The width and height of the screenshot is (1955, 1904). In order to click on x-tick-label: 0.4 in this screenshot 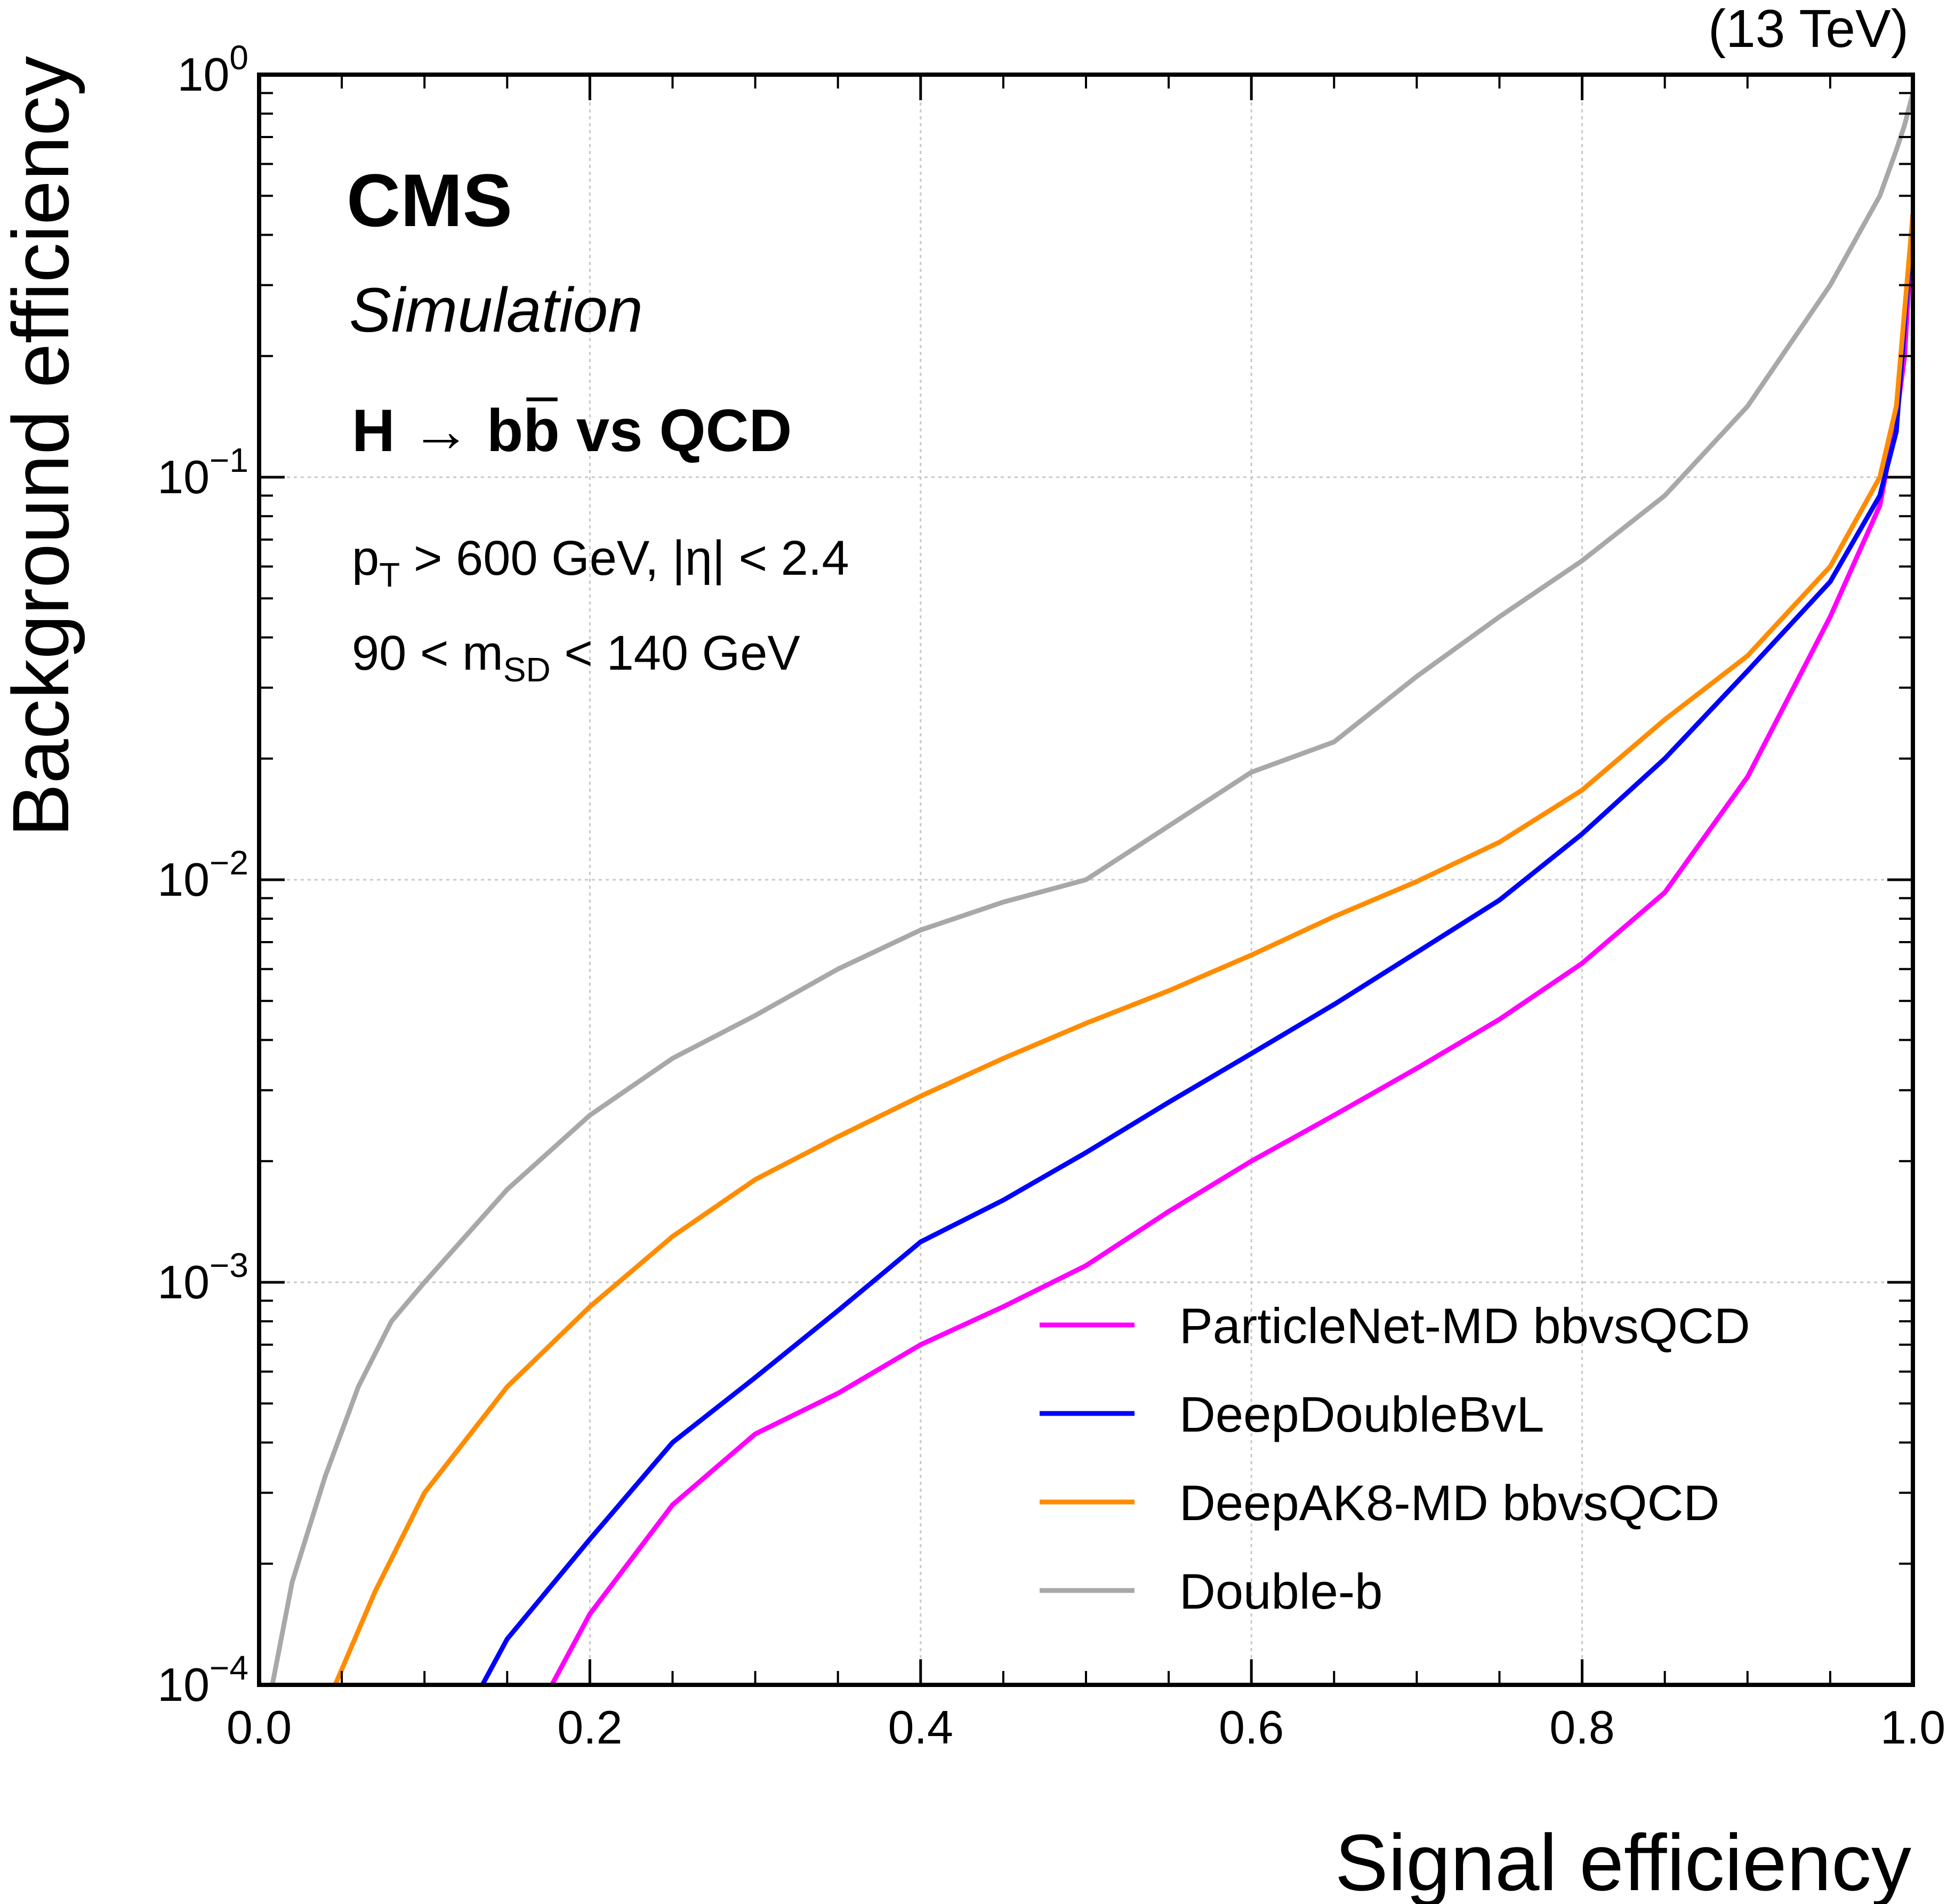, I will do `click(920, 1727)`.